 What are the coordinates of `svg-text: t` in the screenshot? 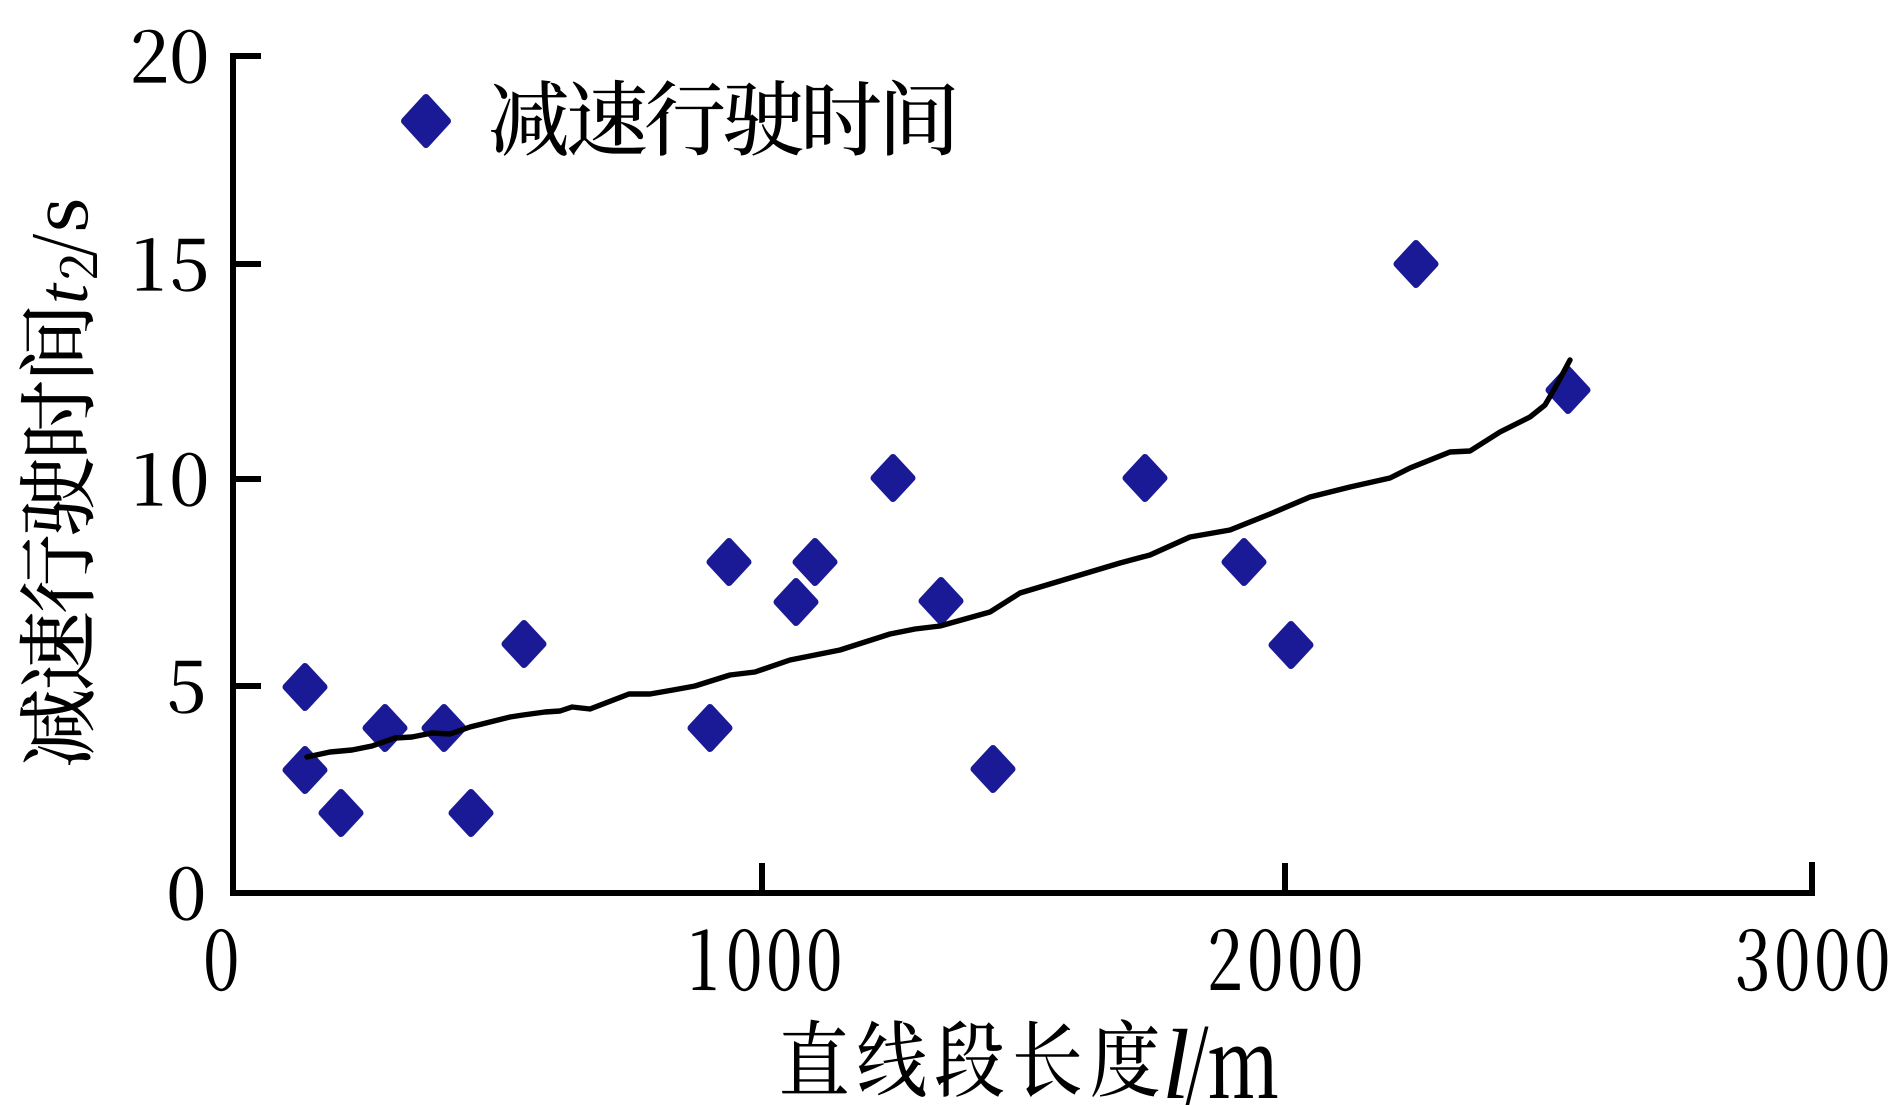 It's located at (63, 293).